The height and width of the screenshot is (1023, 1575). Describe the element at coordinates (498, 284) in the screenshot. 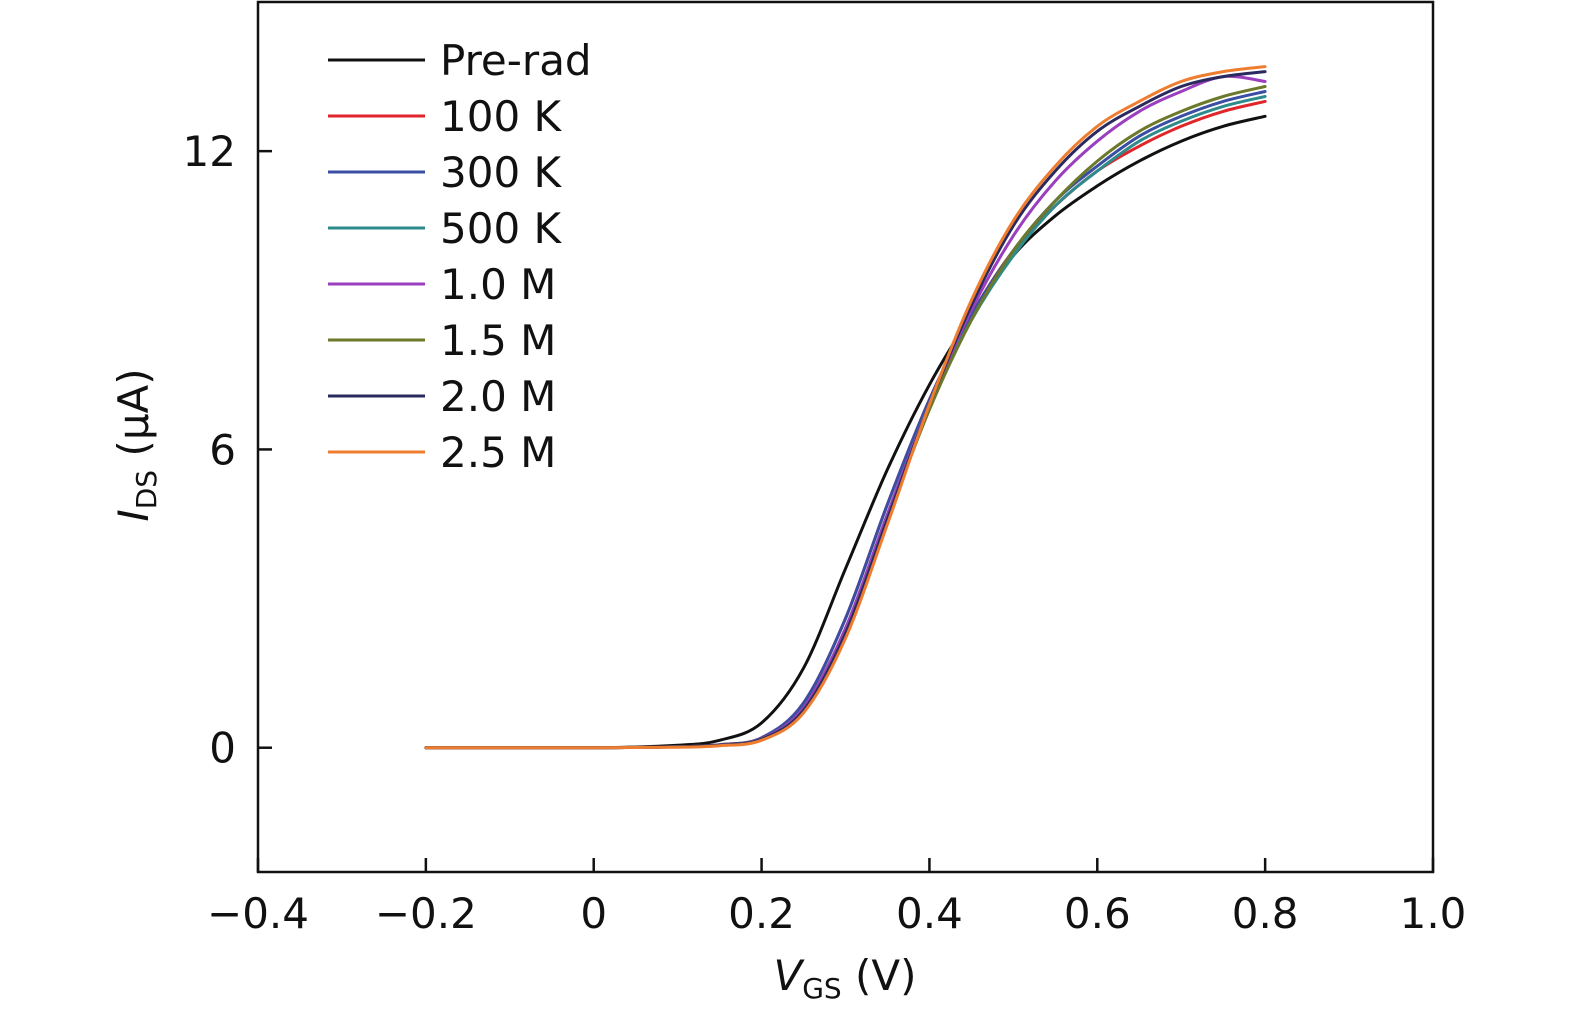

I see `legend-label: 1.0 M` at that location.